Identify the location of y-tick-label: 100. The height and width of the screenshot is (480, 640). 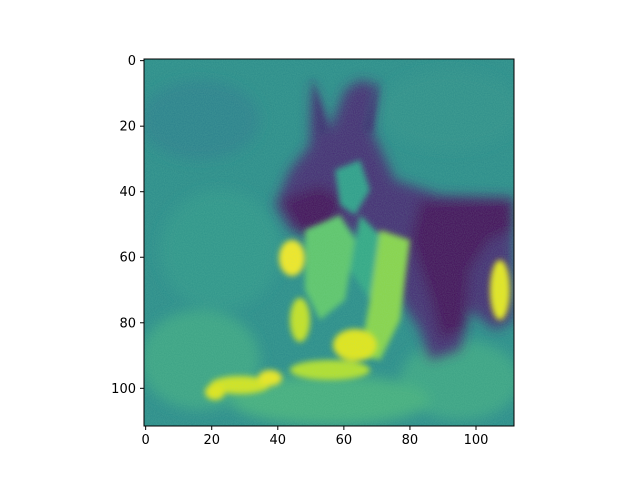
(123, 389).